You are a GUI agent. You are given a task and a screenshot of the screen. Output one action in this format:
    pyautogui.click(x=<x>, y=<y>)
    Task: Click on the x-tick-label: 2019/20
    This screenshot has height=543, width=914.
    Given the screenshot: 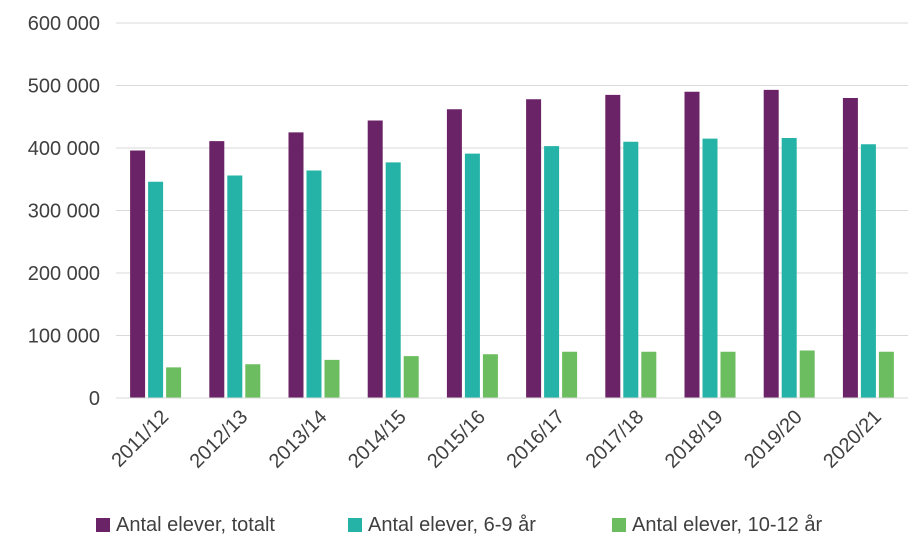 What is the action you would take?
    pyautogui.click(x=773, y=439)
    